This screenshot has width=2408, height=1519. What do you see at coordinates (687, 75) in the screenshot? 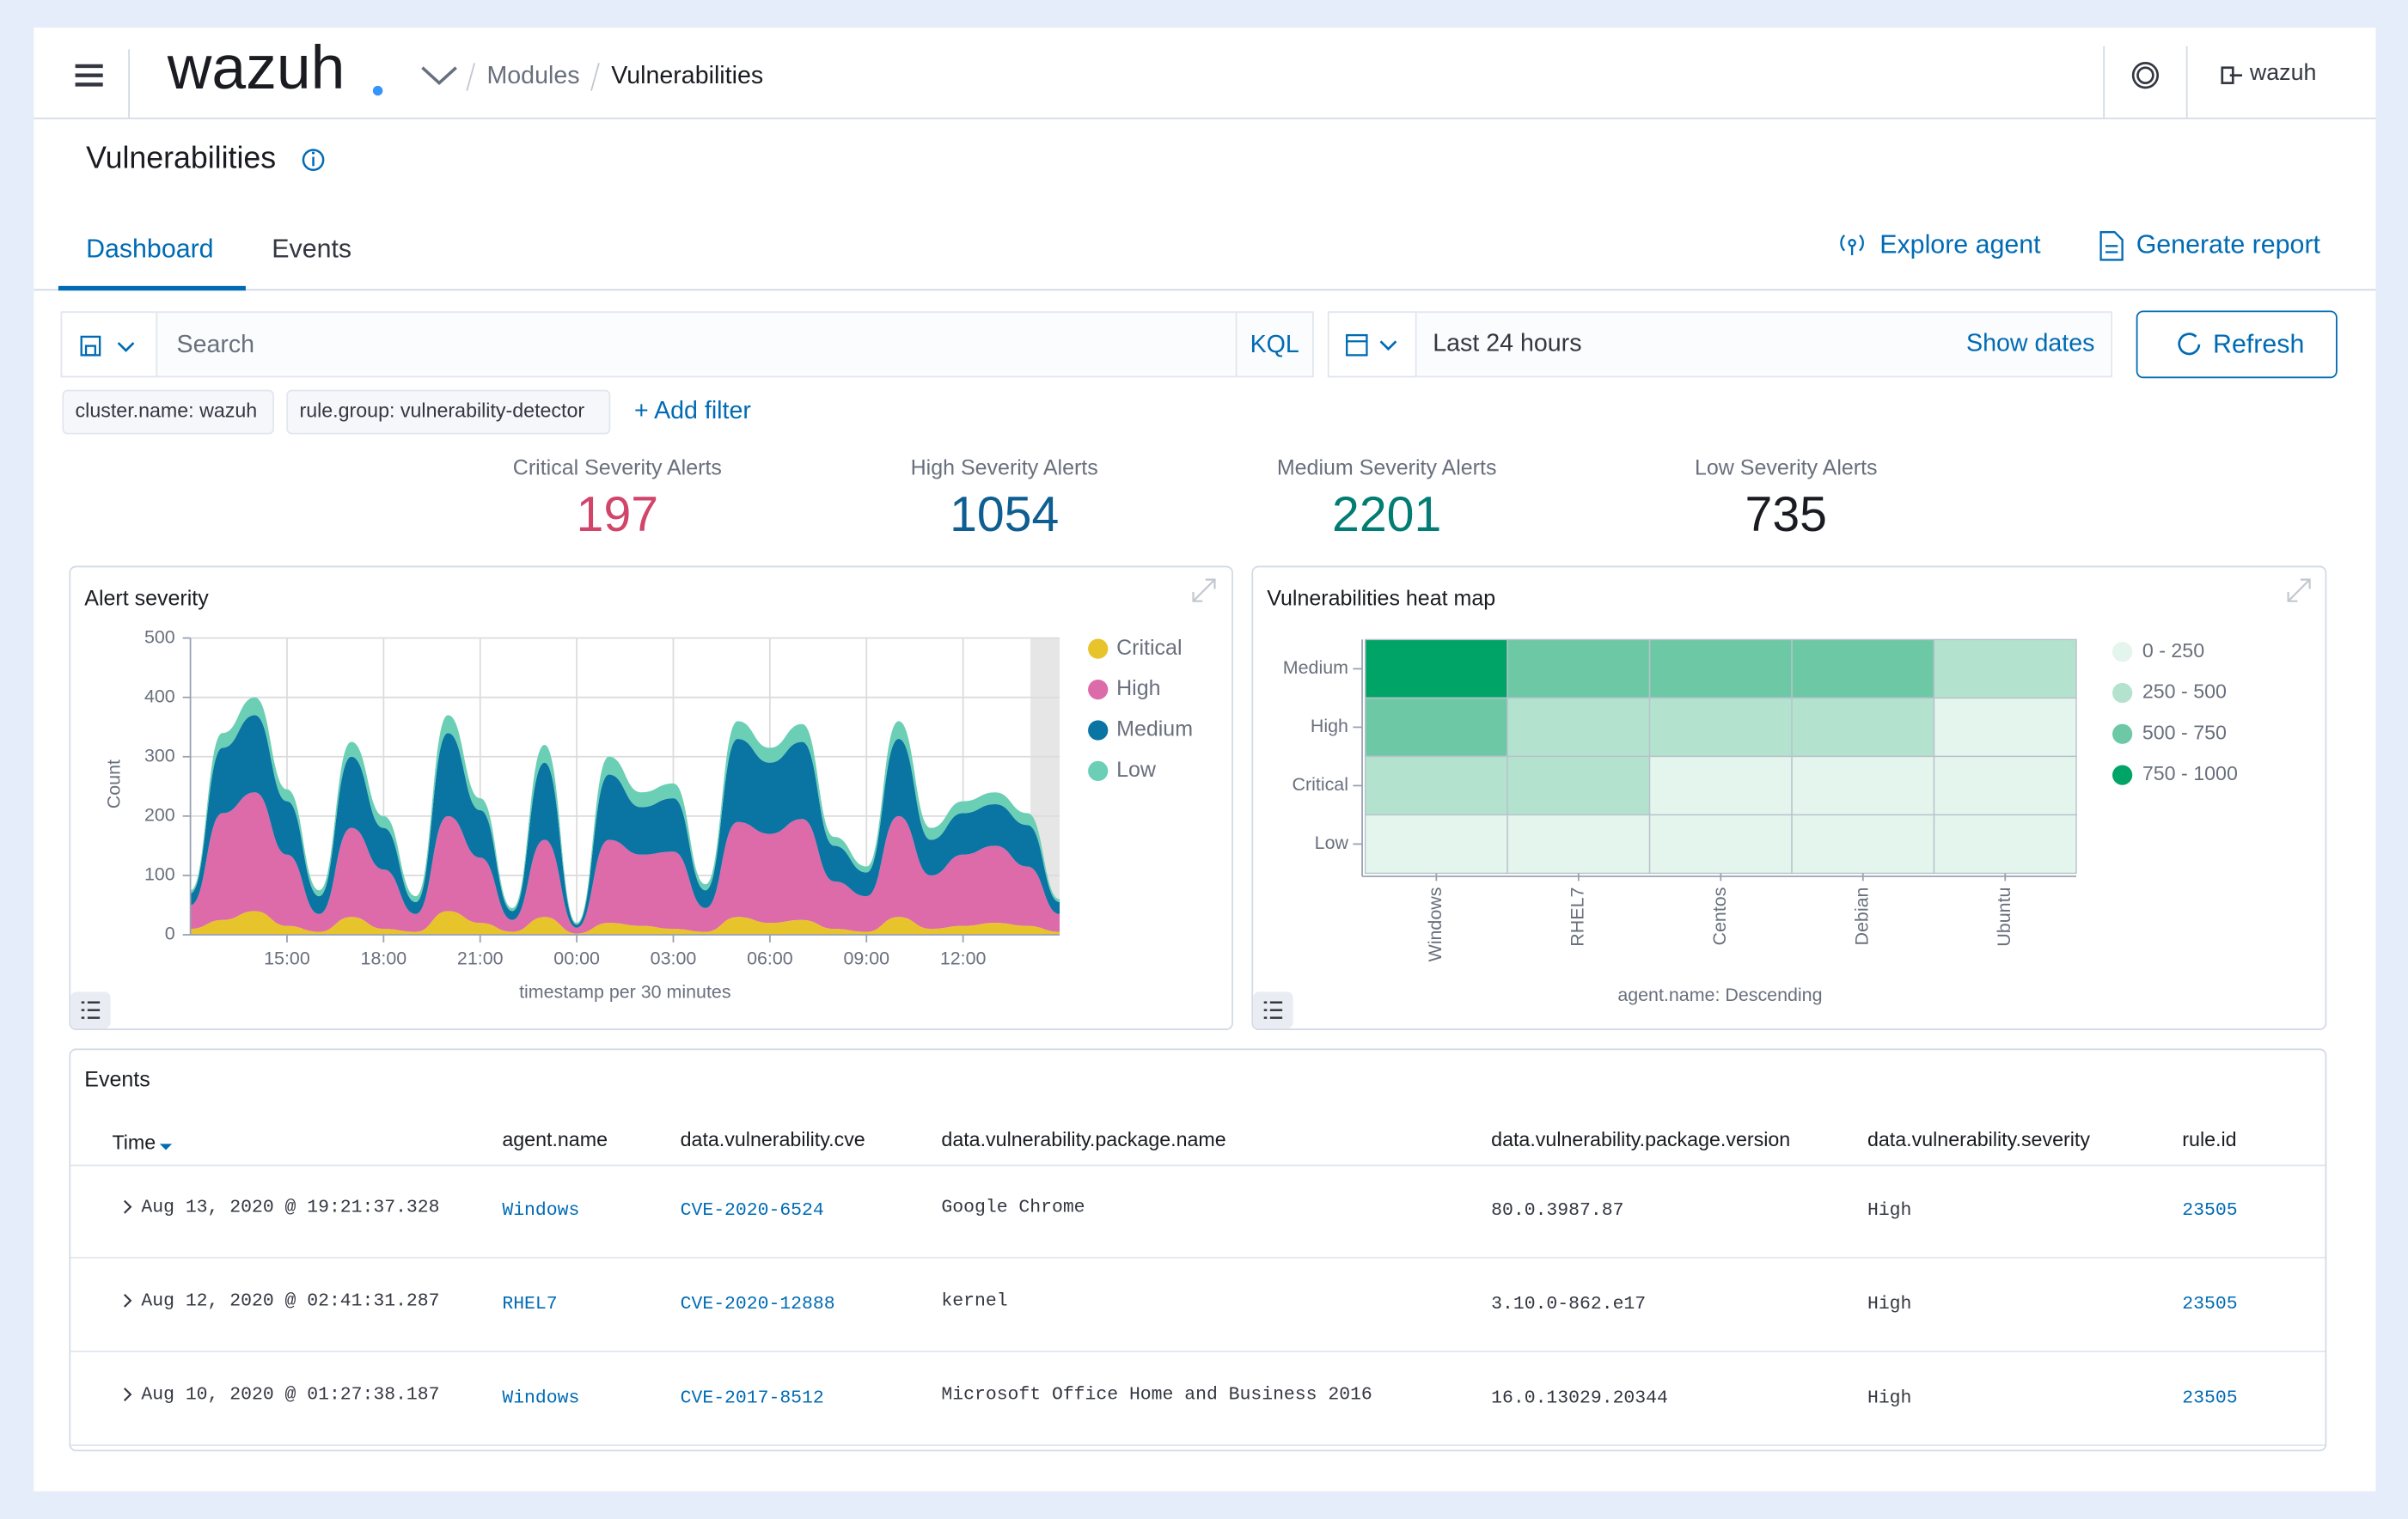
I see `breadcrumb: Vulnerabilities` at bounding box center [687, 75].